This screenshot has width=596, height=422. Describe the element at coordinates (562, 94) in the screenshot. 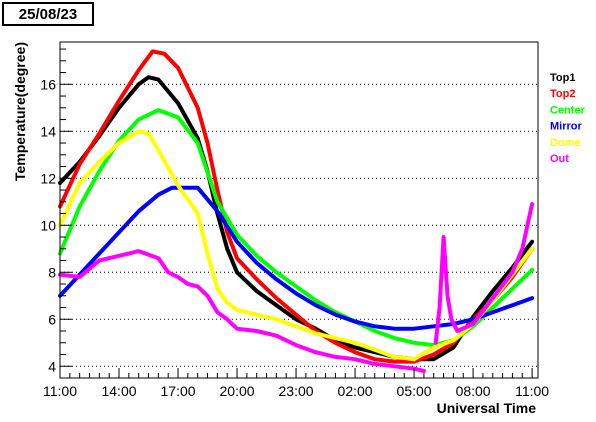

I see `legend-entry-top2: Top2` at that location.